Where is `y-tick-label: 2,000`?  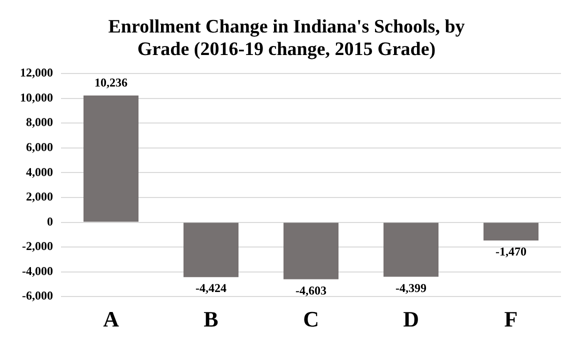
y-tick-label: 2,000 is located at coordinates (39, 197).